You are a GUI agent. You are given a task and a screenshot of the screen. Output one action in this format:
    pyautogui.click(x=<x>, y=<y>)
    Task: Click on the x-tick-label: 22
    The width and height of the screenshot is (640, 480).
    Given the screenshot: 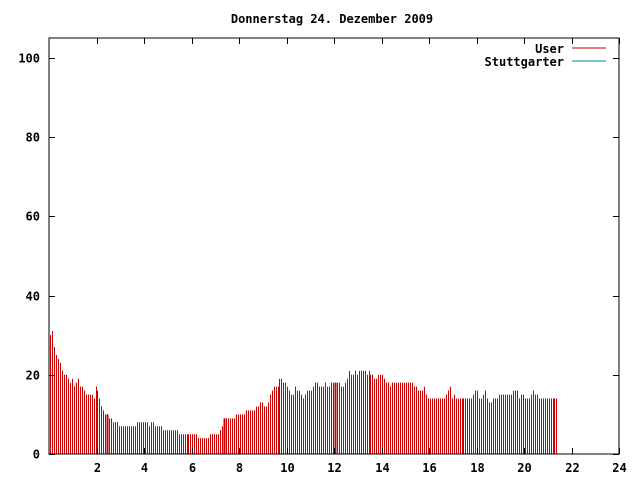 What is the action you would take?
    pyautogui.click(x=572, y=468)
    